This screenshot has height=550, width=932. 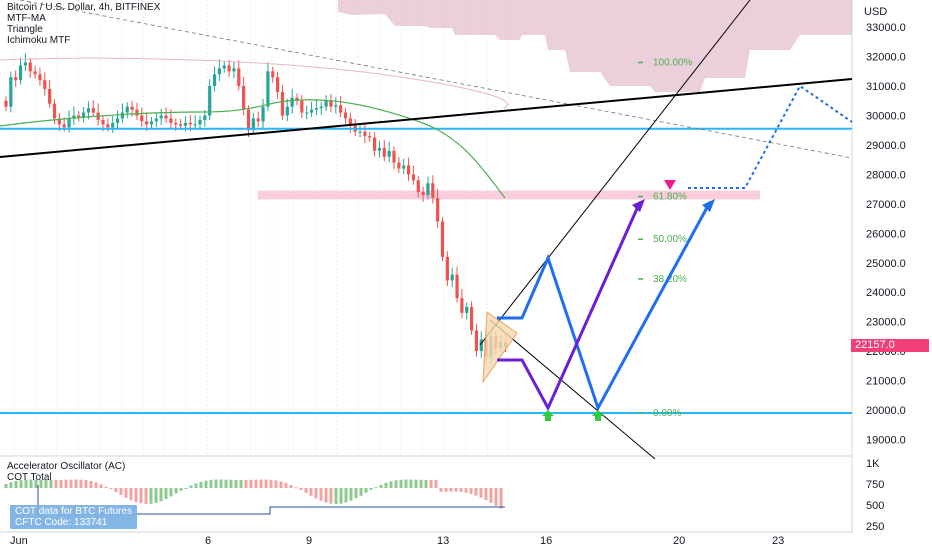 I want to click on ichimoku-cloud, so click(x=595, y=46).